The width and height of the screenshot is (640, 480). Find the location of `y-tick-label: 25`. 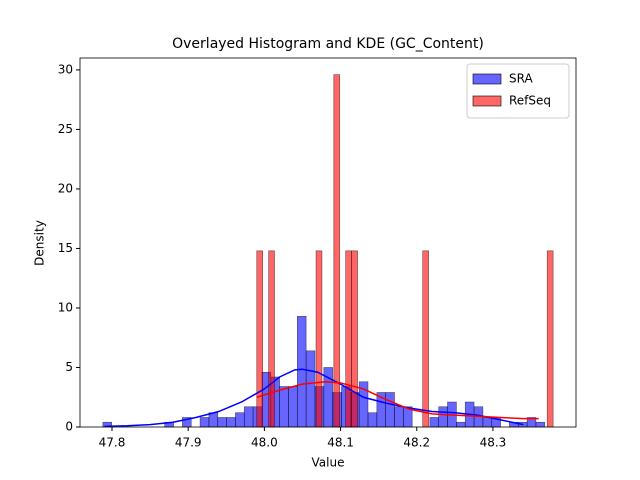

y-tick-label: 25 is located at coordinates (65, 129).